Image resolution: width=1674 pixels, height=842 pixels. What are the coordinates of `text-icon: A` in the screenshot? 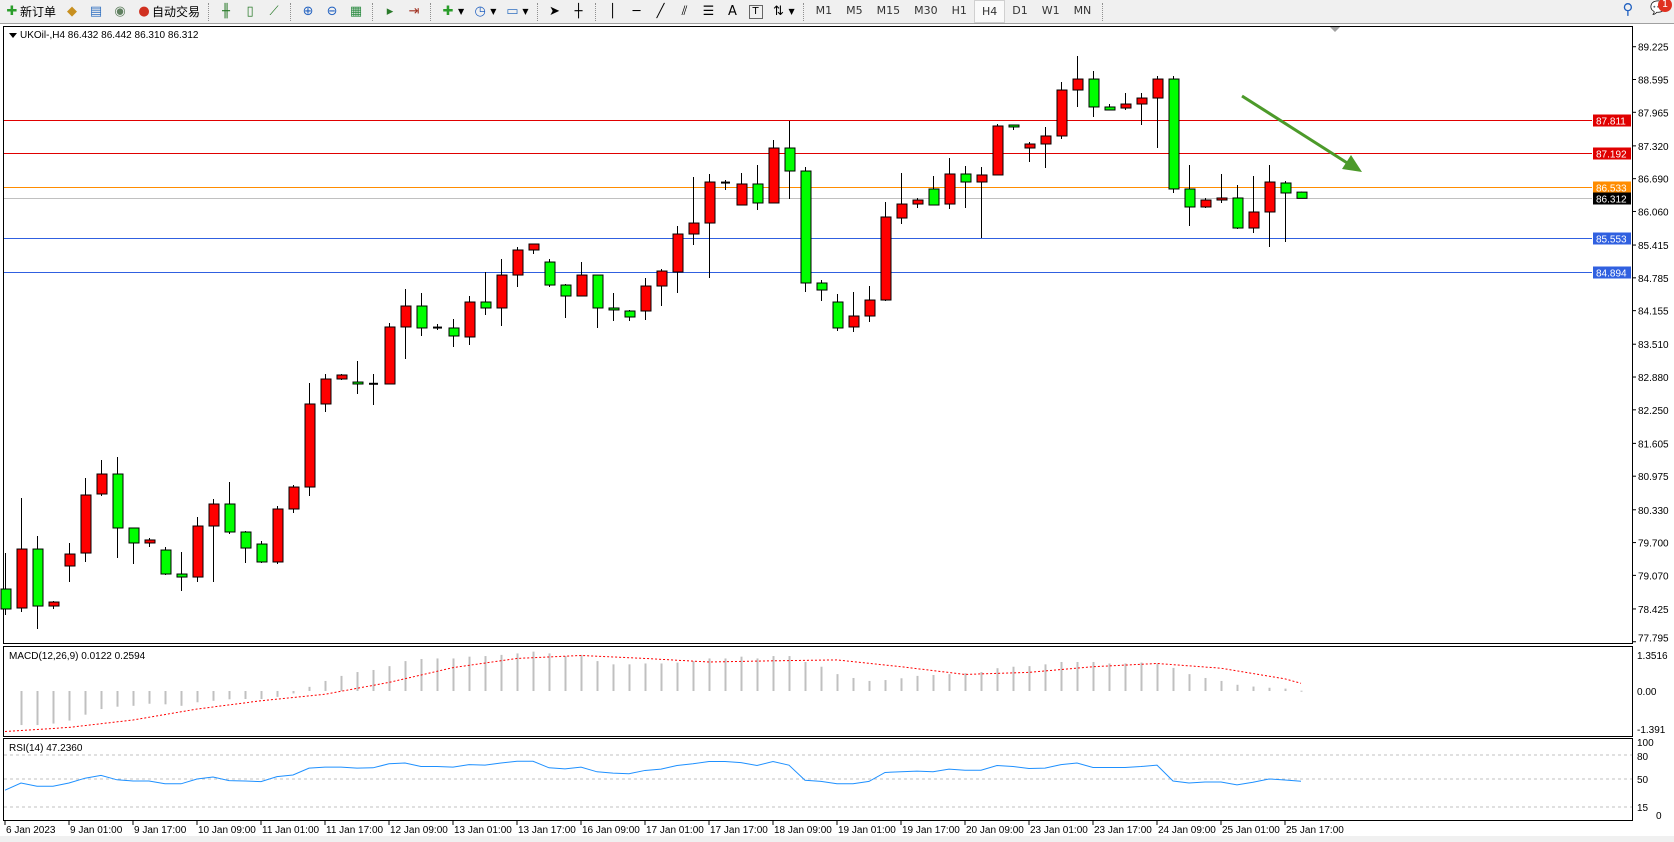 It's located at (732, 11).